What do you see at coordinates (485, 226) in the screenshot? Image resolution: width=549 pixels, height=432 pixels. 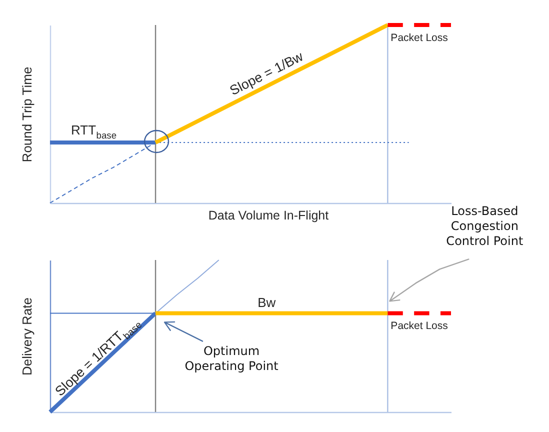 I see `text: Loss-Based Congestion Control Point` at bounding box center [485, 226].